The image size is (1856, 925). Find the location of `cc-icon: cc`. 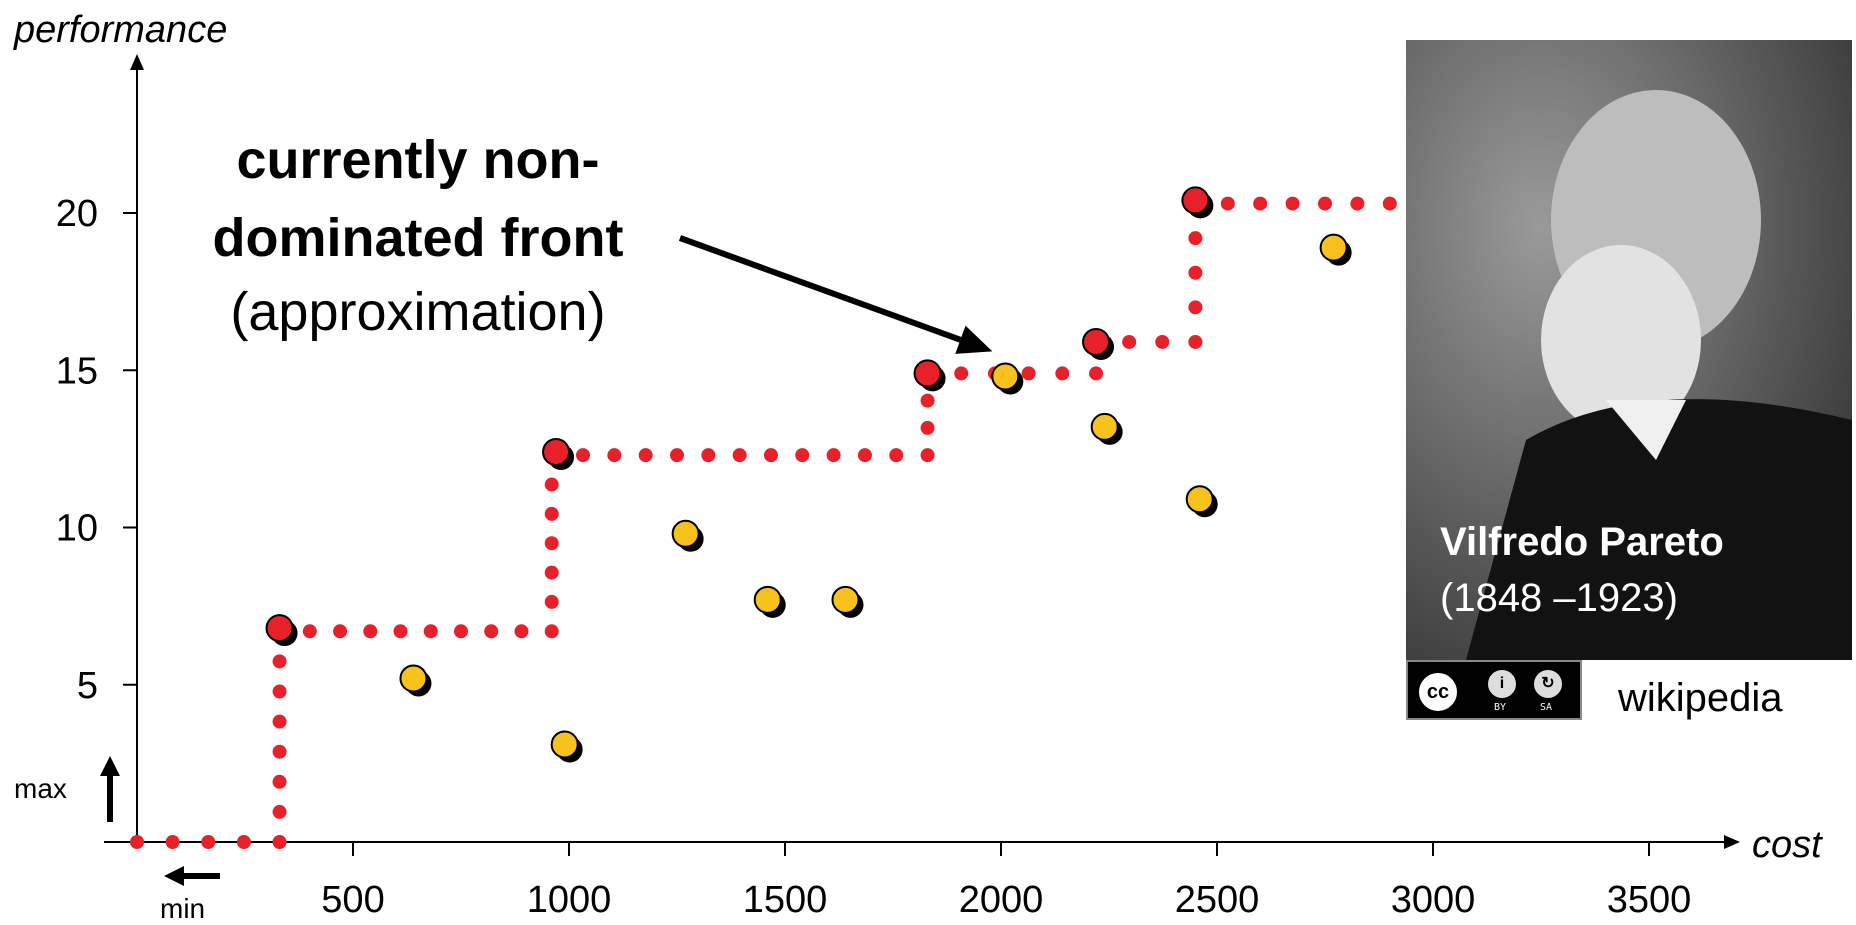

cc-icon: cc is located at coordinates (1438, 692).